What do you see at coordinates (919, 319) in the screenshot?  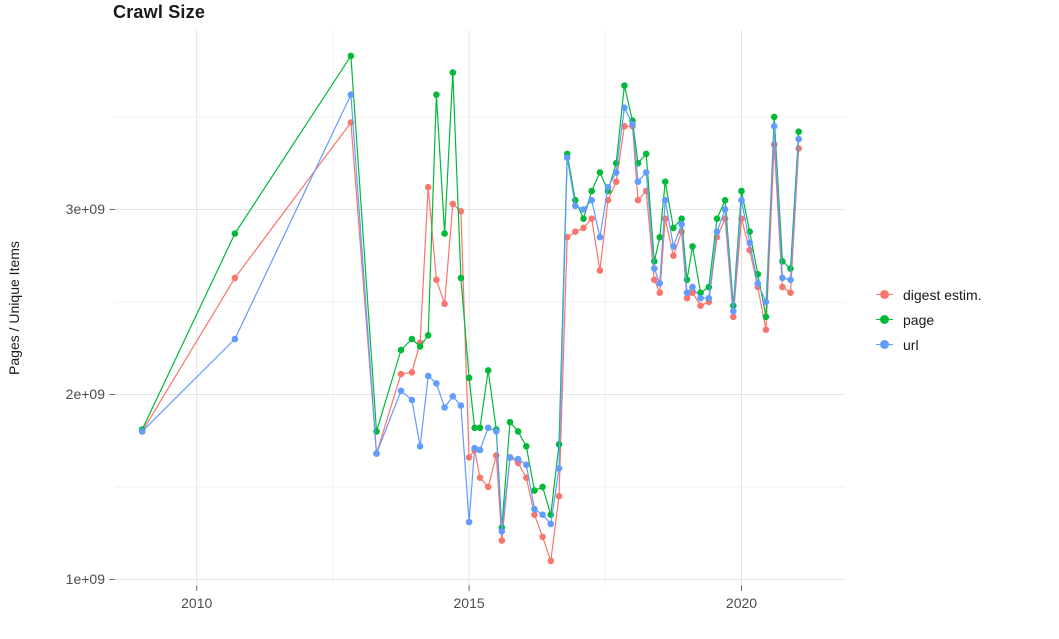 I see `legend-label-page: page` at bounding box center [919, 319].